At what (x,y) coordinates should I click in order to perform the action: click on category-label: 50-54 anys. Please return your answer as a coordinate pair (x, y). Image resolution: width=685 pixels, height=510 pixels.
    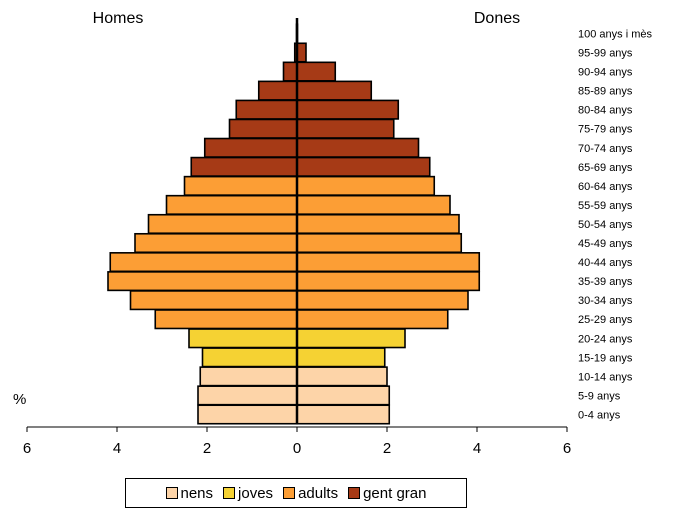
    Looking at the image, I should click on (605, 225).